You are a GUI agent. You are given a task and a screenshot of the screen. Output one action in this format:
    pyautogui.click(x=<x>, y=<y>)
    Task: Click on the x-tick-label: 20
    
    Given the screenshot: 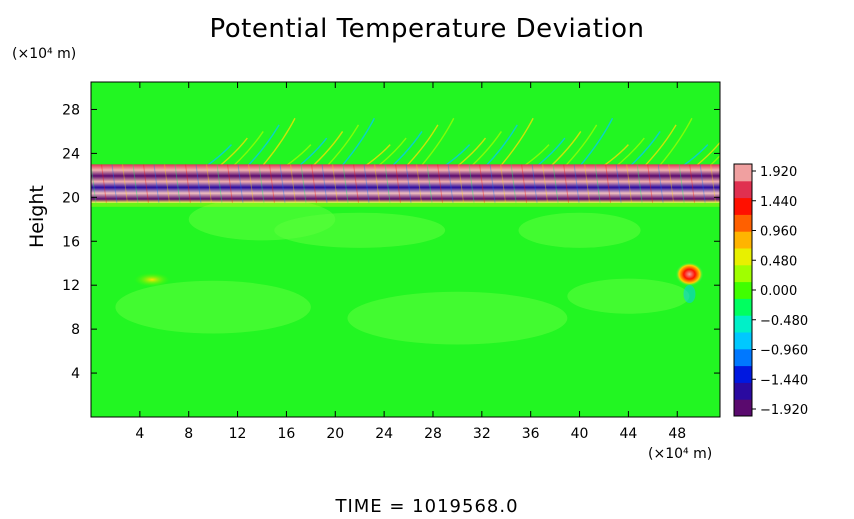 What is the action you would take?
    pyautogui.click(x=335, y=434)
    